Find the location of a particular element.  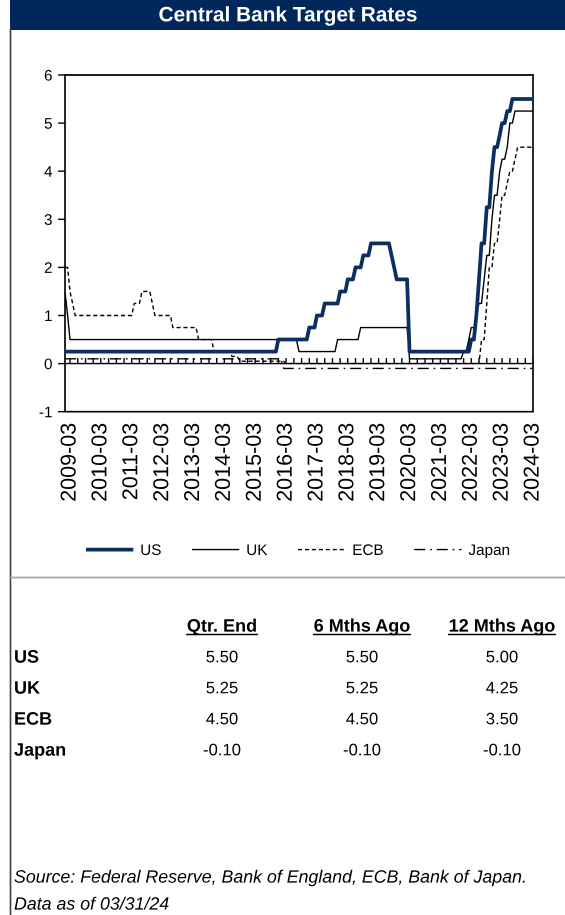

y-tick-label: 1 is located at coordinates (48, 316).